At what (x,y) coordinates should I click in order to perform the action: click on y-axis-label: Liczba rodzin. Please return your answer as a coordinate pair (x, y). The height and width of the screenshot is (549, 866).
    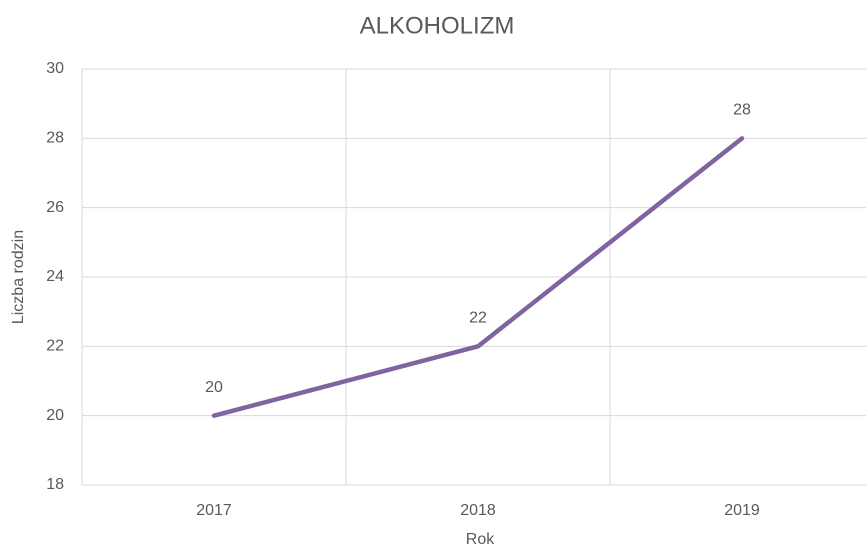
    Looking at the image, I should click on (18, 277).